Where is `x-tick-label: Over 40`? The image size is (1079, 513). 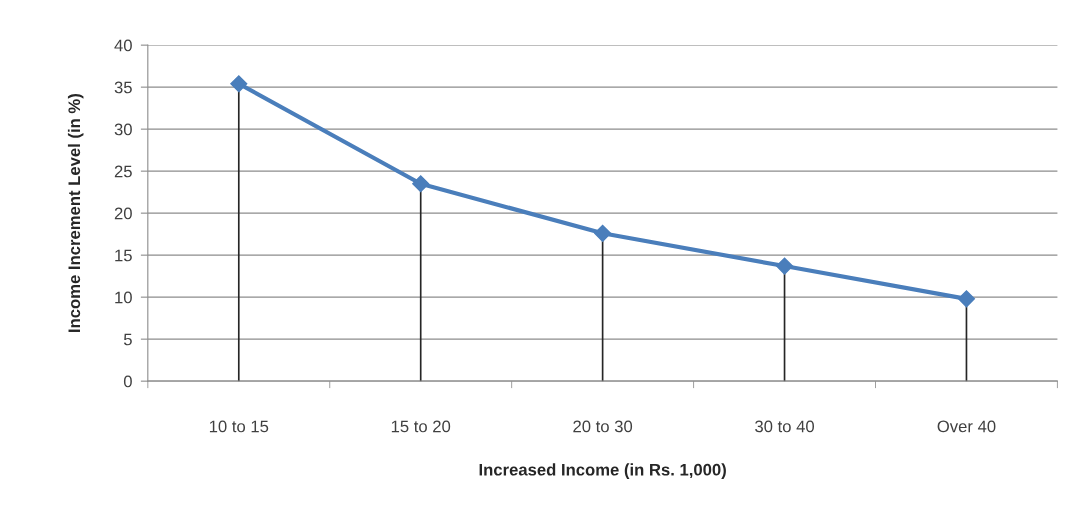
x-tick-label: Over 40 is located at coordinates (966, 426).